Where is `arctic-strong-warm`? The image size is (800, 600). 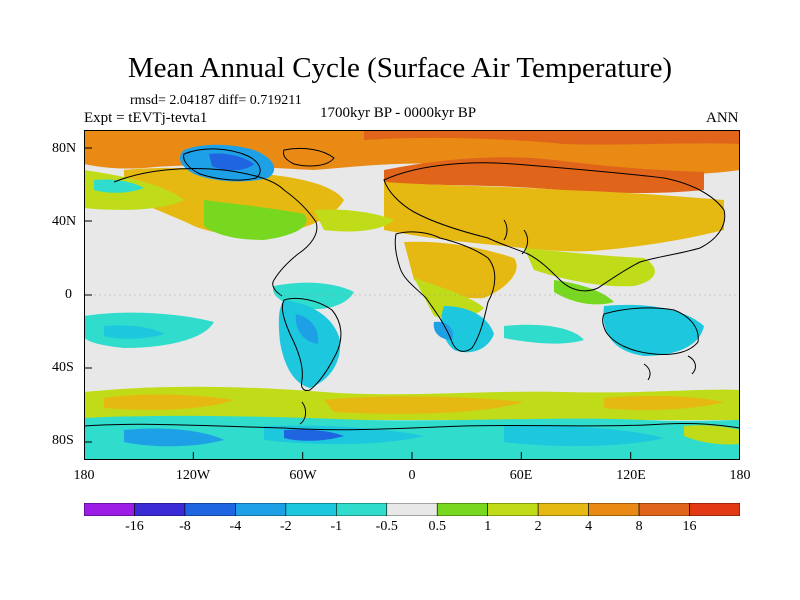 arctic-strong-warm is located at coordinates (552, 137).